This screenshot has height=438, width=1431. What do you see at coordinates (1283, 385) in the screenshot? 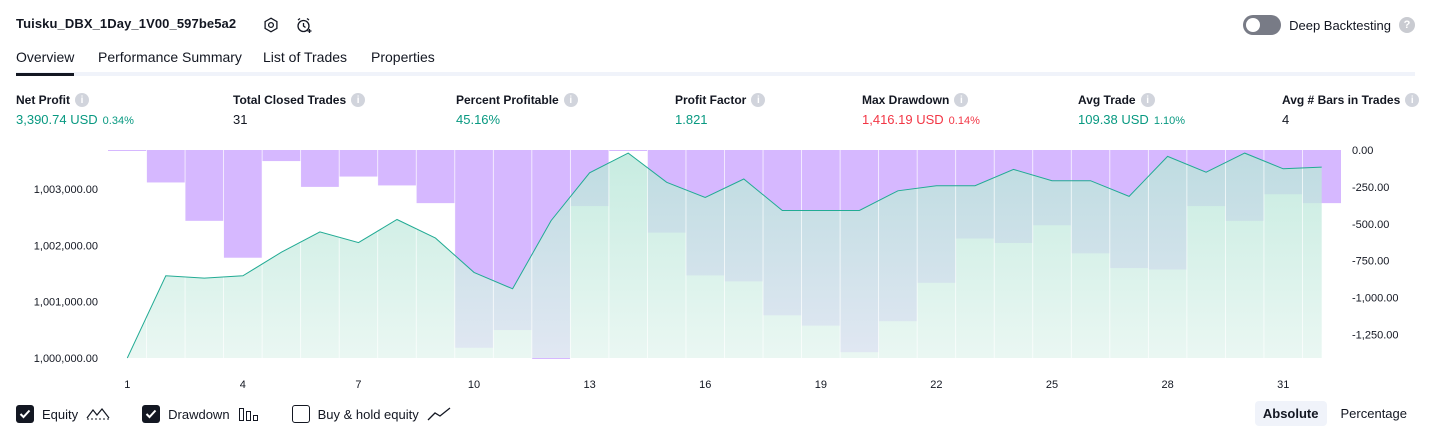
I see `x-axis-tick-label: 31` at bounding box center [1283, 385].